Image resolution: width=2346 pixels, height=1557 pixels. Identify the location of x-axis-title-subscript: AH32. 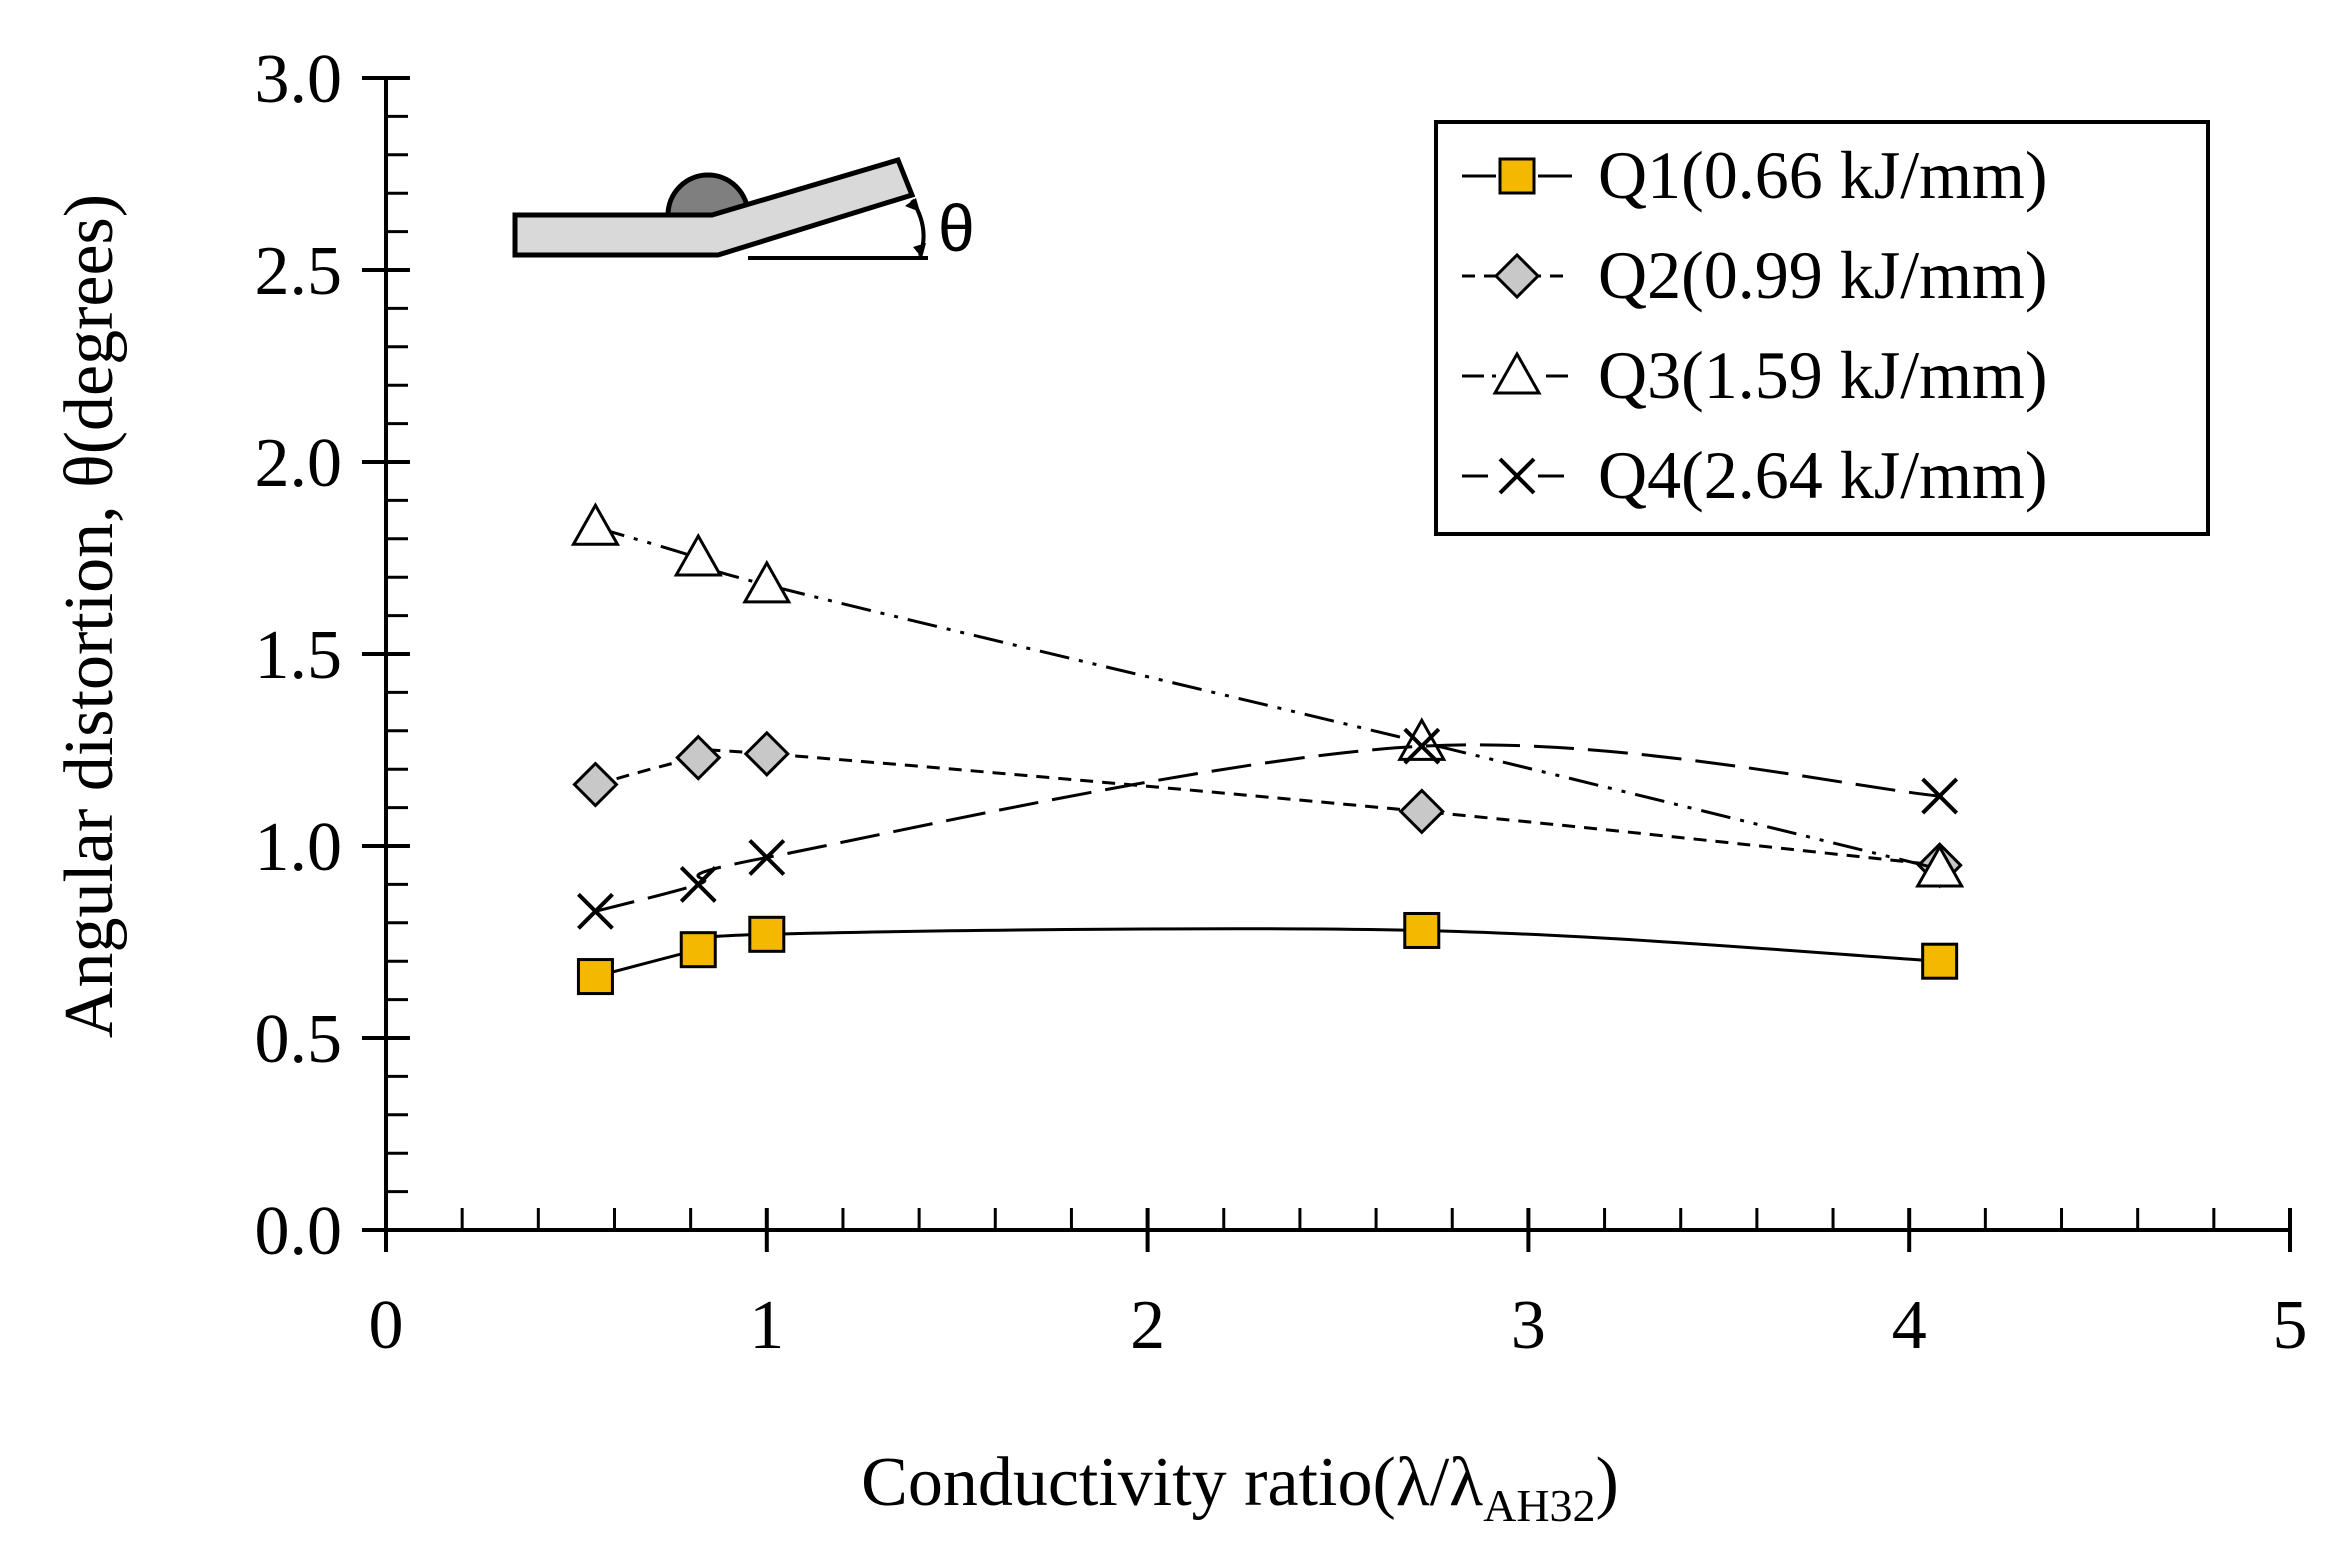
(1539, 1505).